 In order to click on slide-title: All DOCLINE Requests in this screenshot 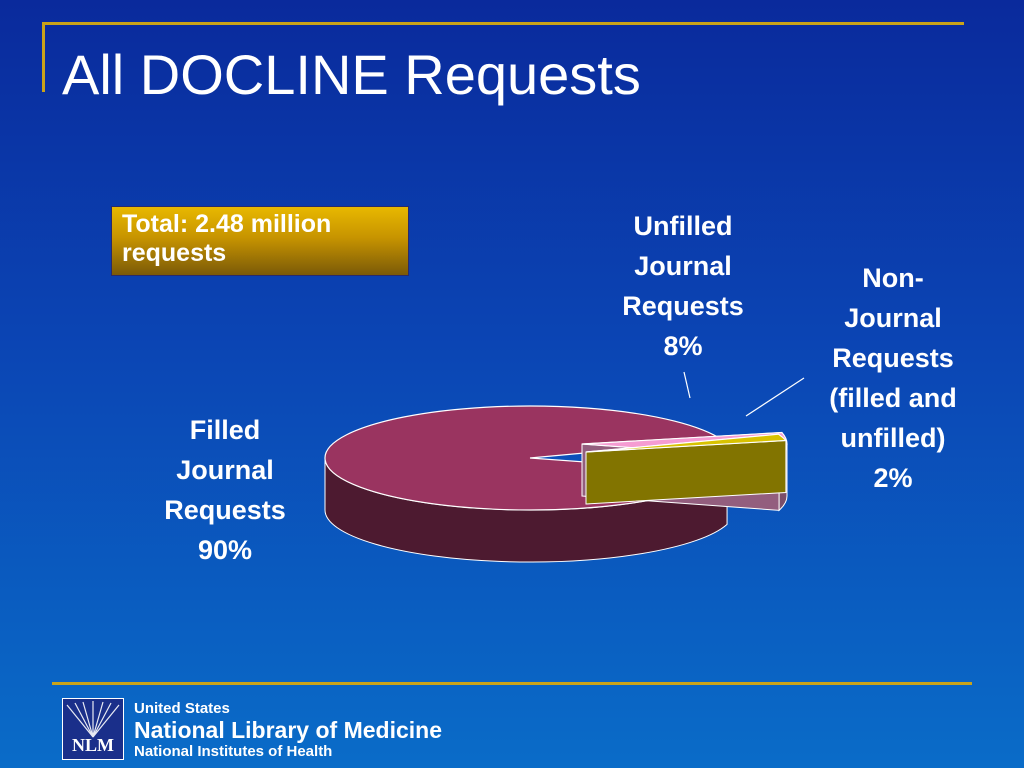, I will do `click(351, 74)`.